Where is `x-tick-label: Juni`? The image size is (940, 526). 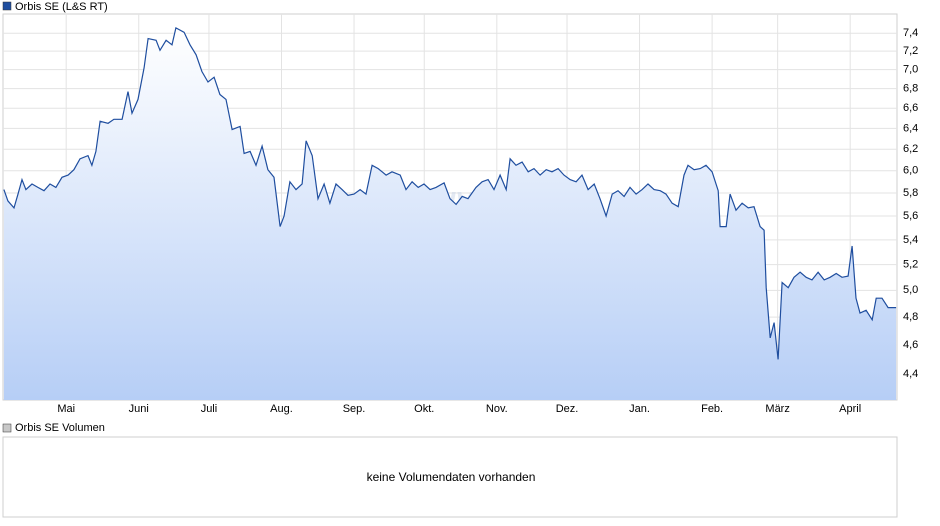 x-tick-label: Juni is located at coordinates (139, 409).